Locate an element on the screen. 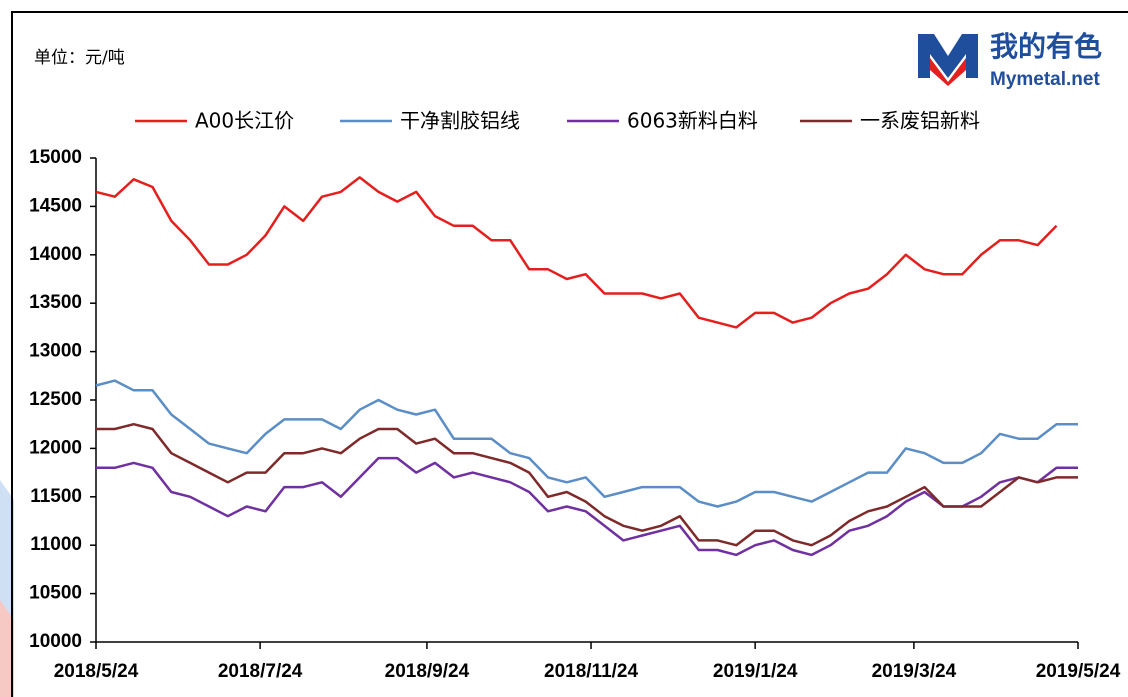  y-tick-label: 13500 is located at coordinates (55, 302).